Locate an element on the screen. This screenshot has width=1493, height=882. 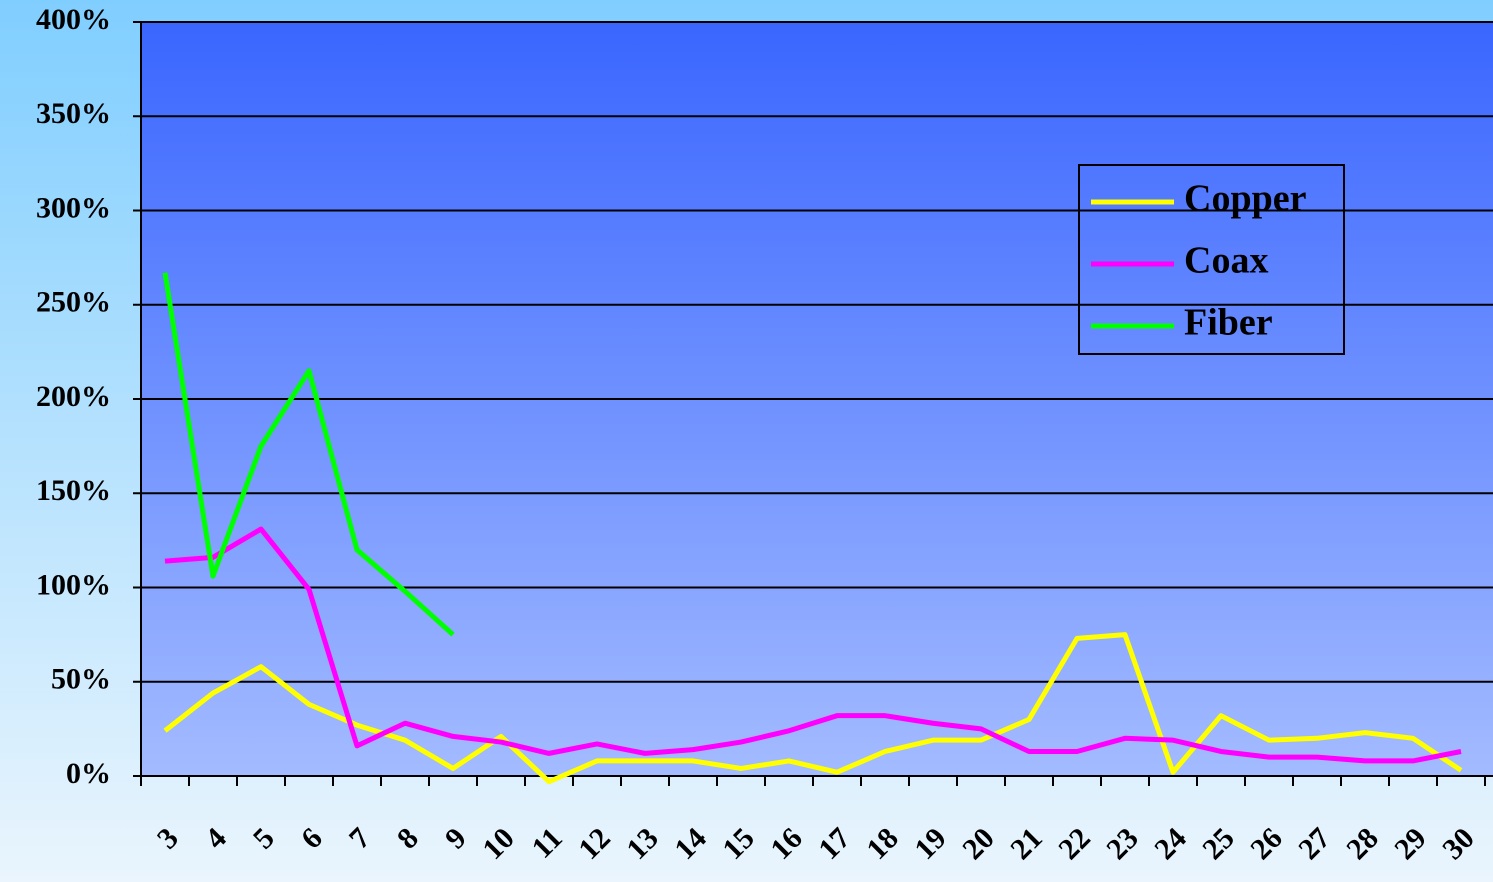
y-tick-label: 0% is located at coordinates (88, 773).